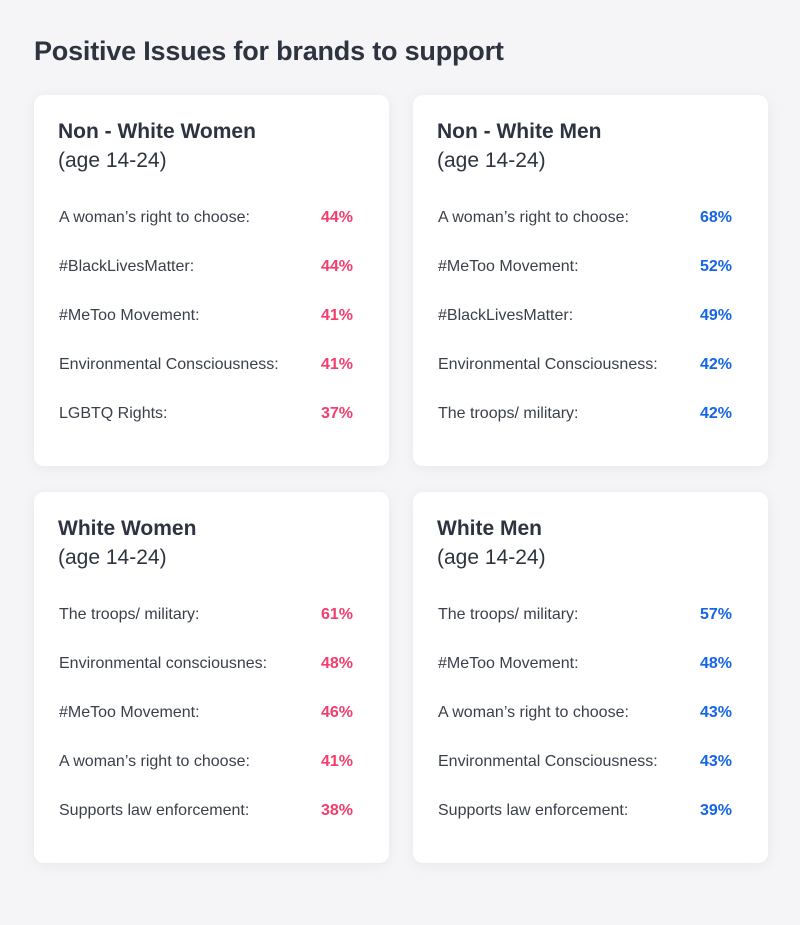  What do you see at coordinates (602, 373) in the screenshot?
I see `list-item: Environmental Consciousness: 42%` at bounding box center [602, 373].